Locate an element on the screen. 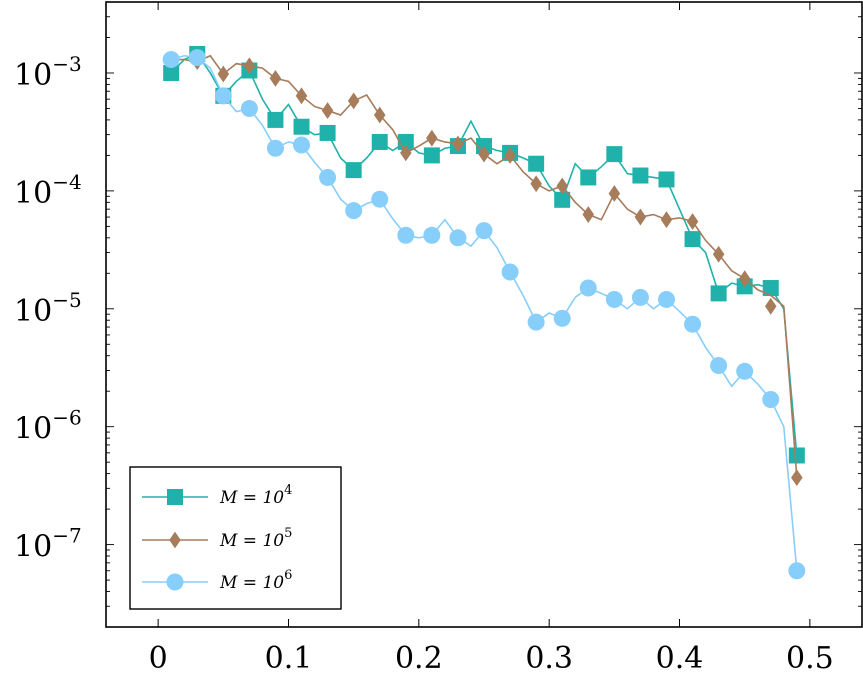 The width and height of the screenshot is (863, 680). legend-label: M = 105 is located at coordinates (255, 538).